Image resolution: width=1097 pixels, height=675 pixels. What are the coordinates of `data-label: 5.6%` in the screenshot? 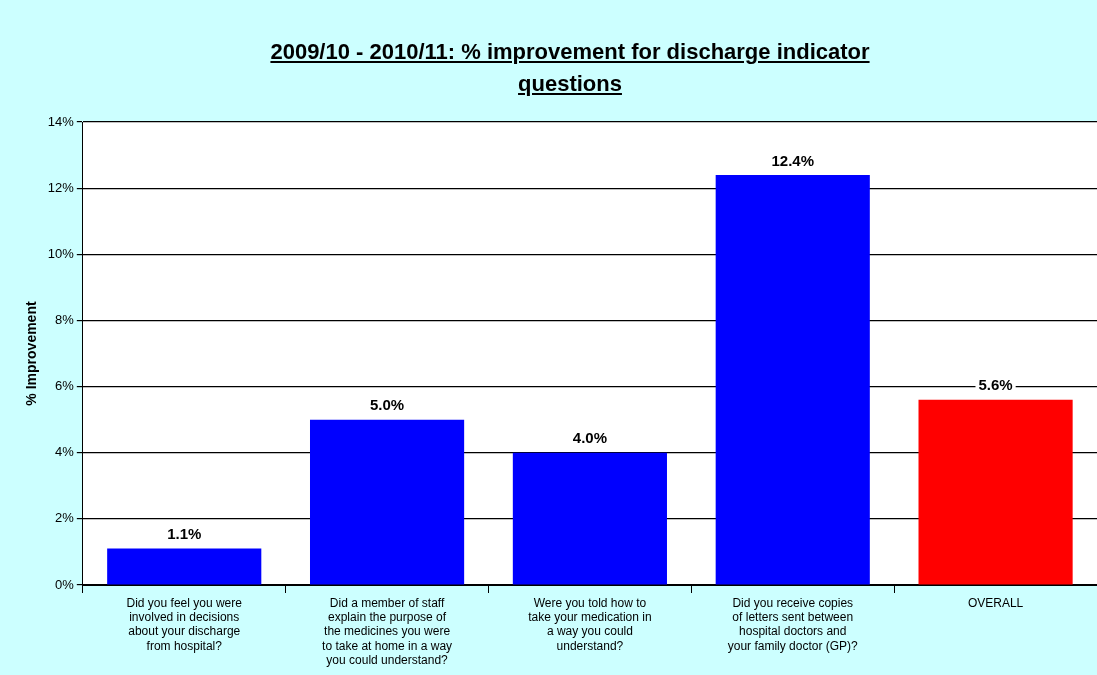 It's located at (995, 385).